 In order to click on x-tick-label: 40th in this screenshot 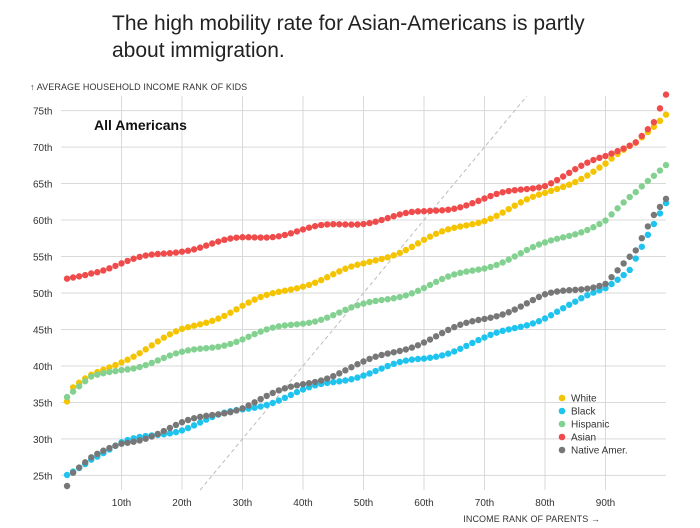, I will do `click(302, 503)`.